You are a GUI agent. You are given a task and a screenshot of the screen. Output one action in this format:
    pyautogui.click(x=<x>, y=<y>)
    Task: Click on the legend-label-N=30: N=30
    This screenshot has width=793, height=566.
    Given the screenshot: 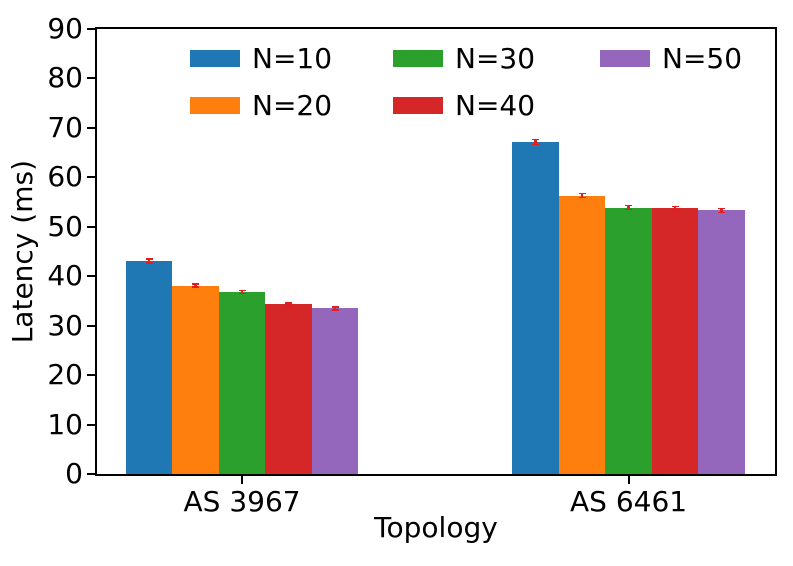 What is the action you would take?
    pyautogui.click(x=495, y=58)
    